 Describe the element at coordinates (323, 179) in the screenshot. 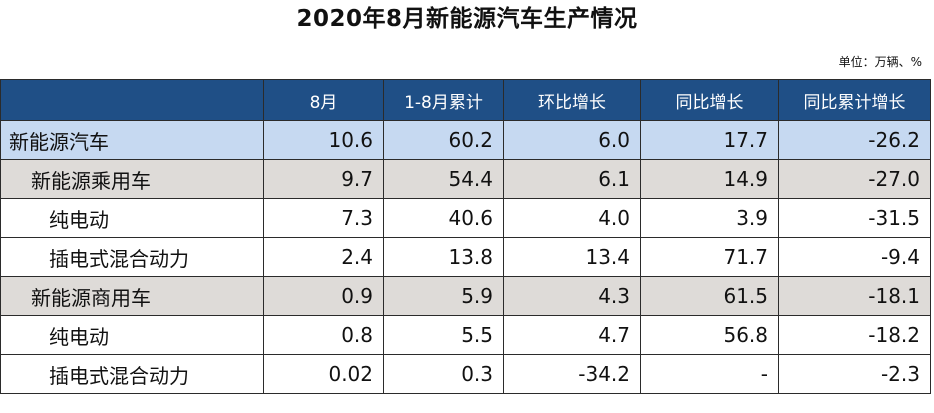

I see `cell-august: 9.7` at that location.